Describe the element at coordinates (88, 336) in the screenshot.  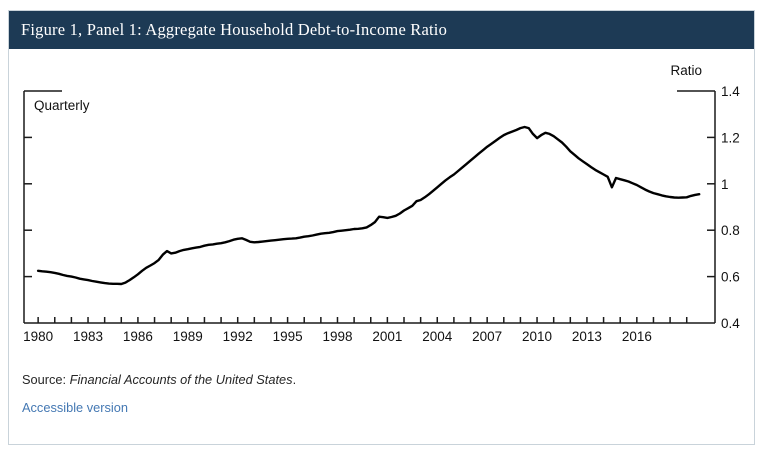
I see `x-tick-label: 1983` at that location.